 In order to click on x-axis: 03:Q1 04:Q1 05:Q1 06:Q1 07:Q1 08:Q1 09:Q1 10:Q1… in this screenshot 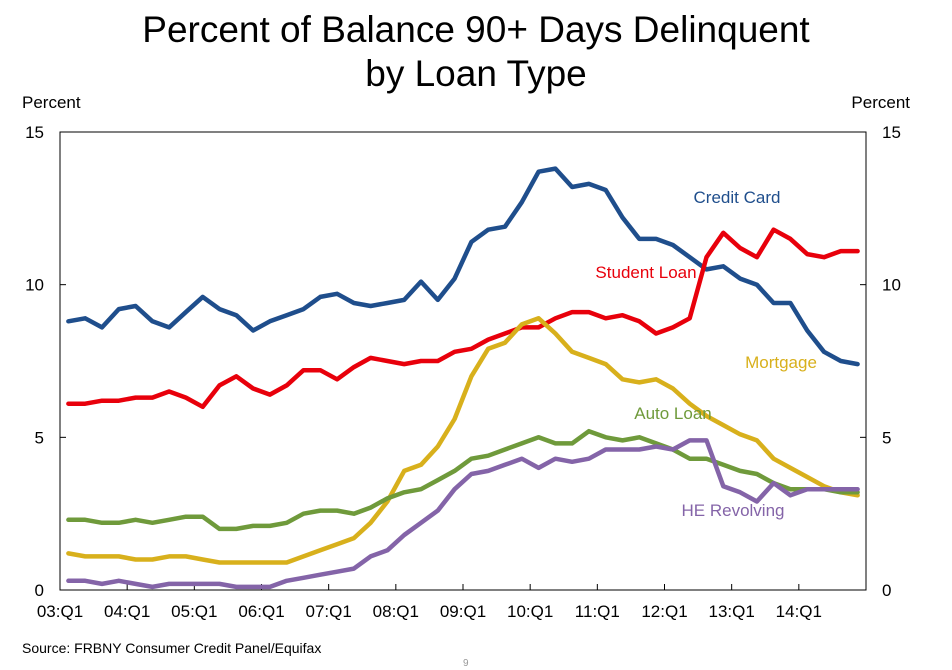, I will do `click(429, 602)`.